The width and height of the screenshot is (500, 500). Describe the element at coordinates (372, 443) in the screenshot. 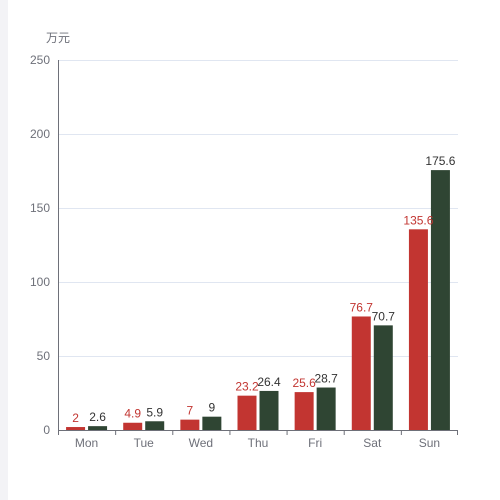

I see `x-tick-label: Sat` at that location.